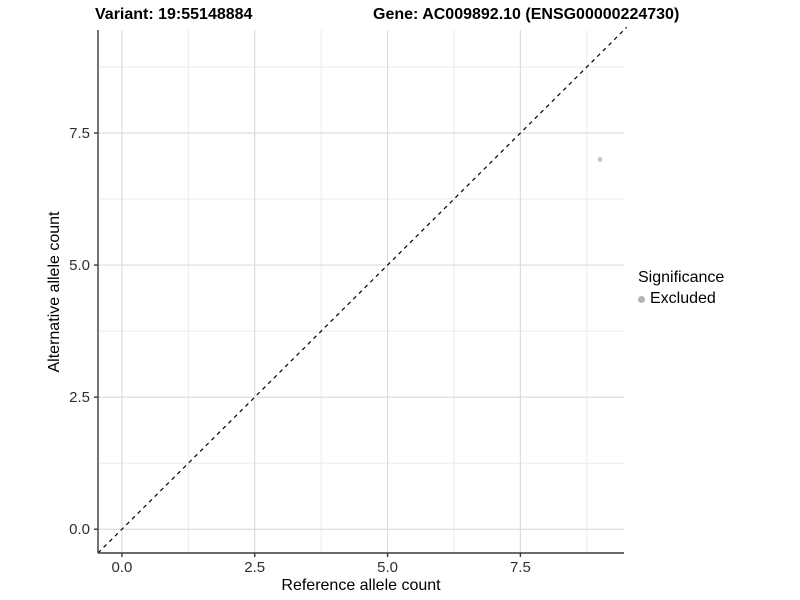  I want to click on variant-title: Variant: 19:55148884, so click(174, 14).